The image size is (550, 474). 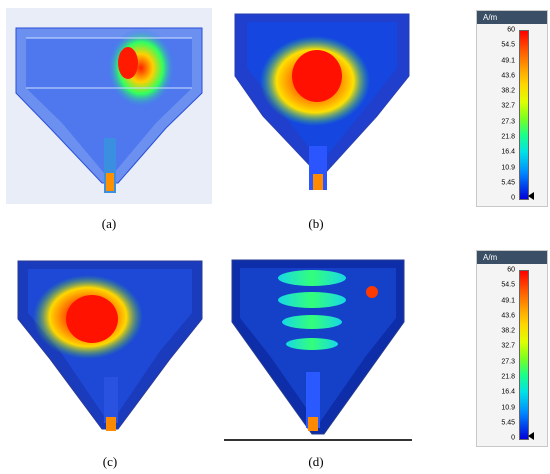 I want to click on color-bar-bottom, so click(x=524, y=355).